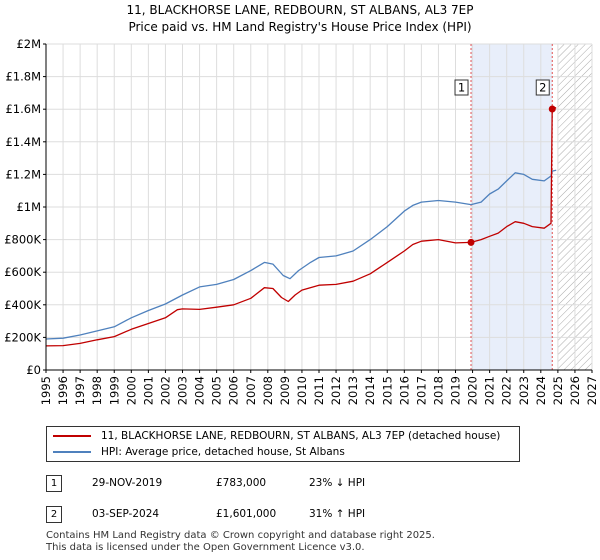 This screenshot has width=600, height=560. I want to click on x-tick-label: 2003, so click(183, 390).